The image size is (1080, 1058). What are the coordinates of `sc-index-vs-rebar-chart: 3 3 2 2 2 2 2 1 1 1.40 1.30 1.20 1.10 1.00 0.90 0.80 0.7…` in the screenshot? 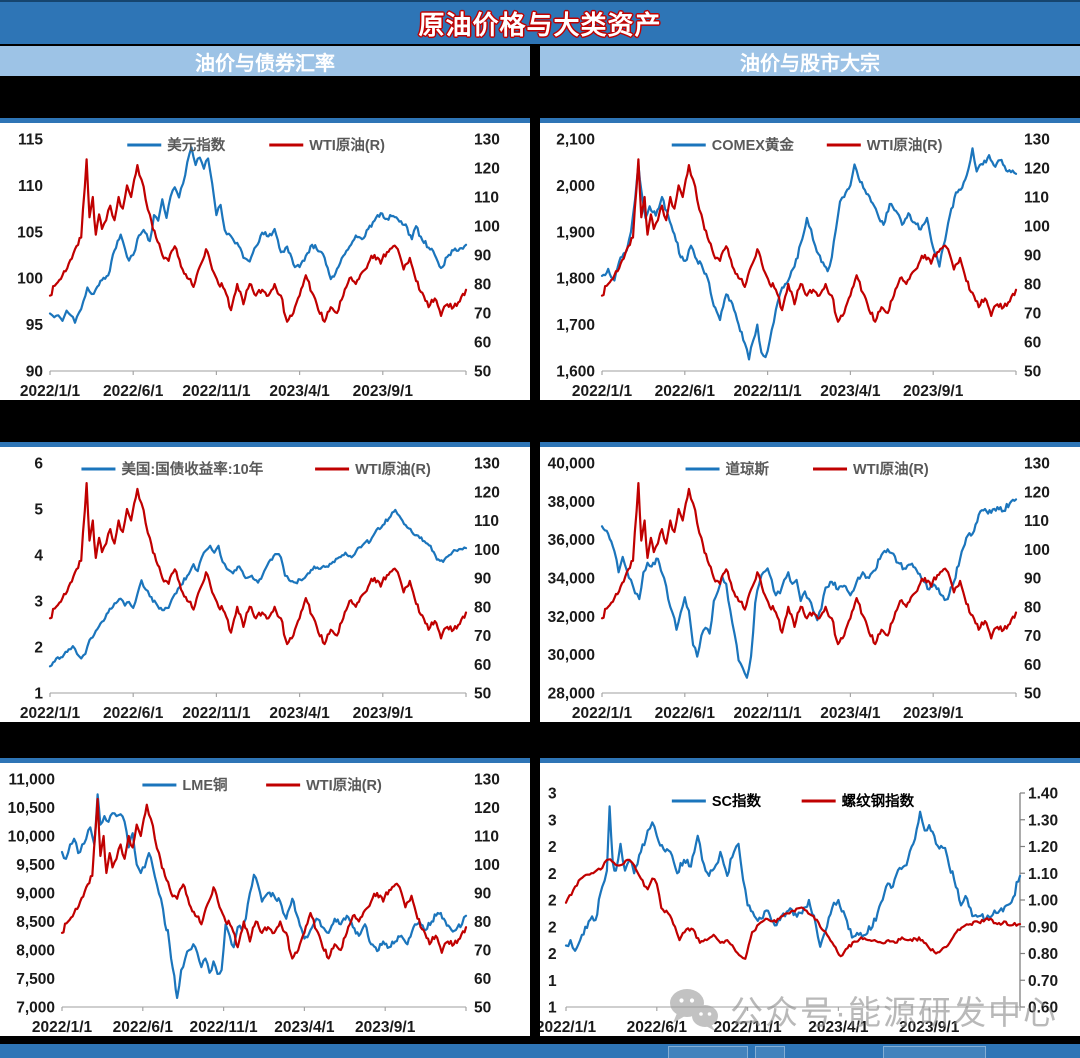 It's located at (797, 911).